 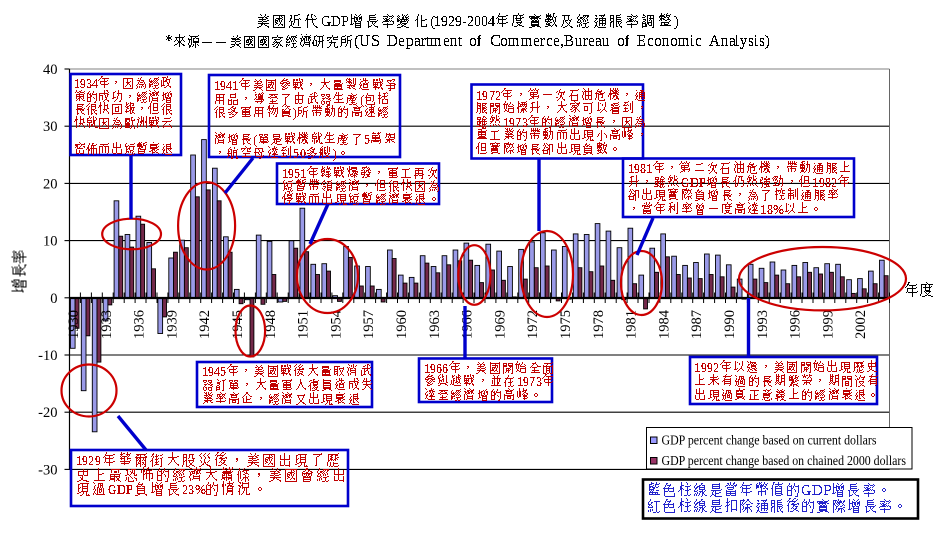 What do you see at coordinates (861, 324) in the screenshot?
I see `svg-text: 2002` at bounding box center [861, 324].